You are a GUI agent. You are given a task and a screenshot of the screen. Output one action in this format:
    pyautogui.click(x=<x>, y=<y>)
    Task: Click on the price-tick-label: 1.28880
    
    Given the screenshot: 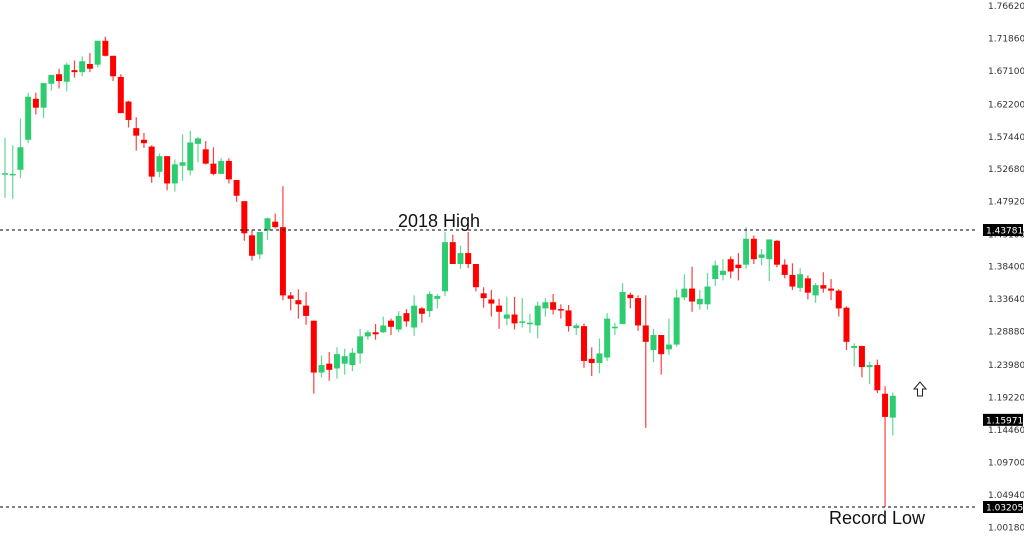 What is the action you would take?
    pyautogui.click(x=1006, y=333)
    